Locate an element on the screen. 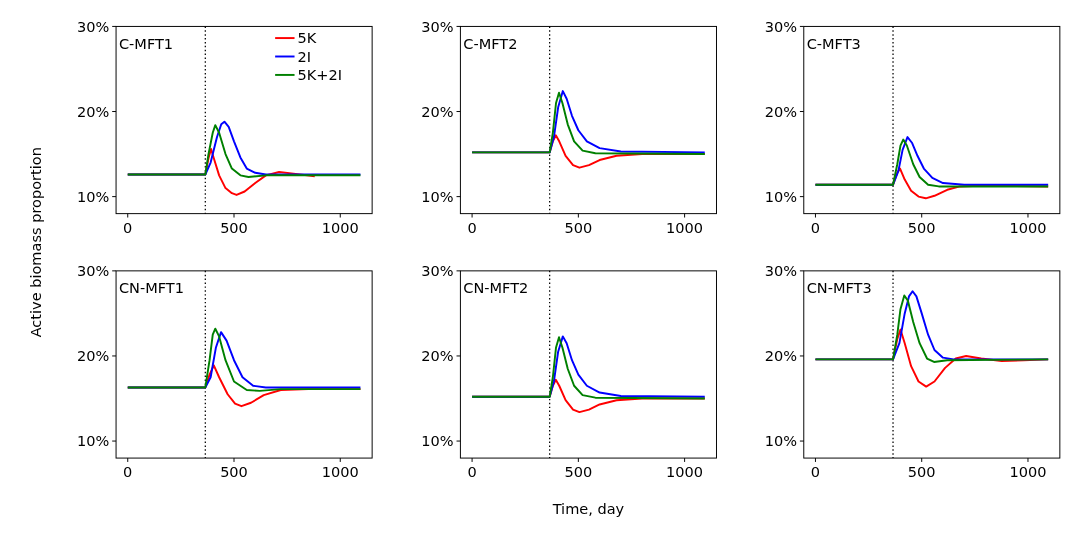 The width and height of the screenshot is (1076, 533). text: C-MFT3 is located at coordinates (833, 43).